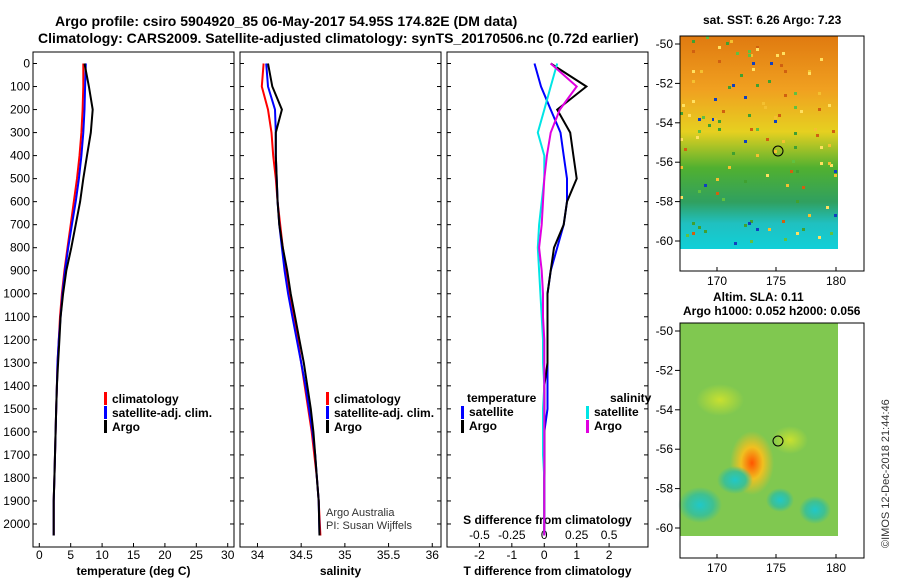 Image resolution: width=900 pixels, height=580 pixels. I want to click on legend-satellite-swatch, so click(105, 412).